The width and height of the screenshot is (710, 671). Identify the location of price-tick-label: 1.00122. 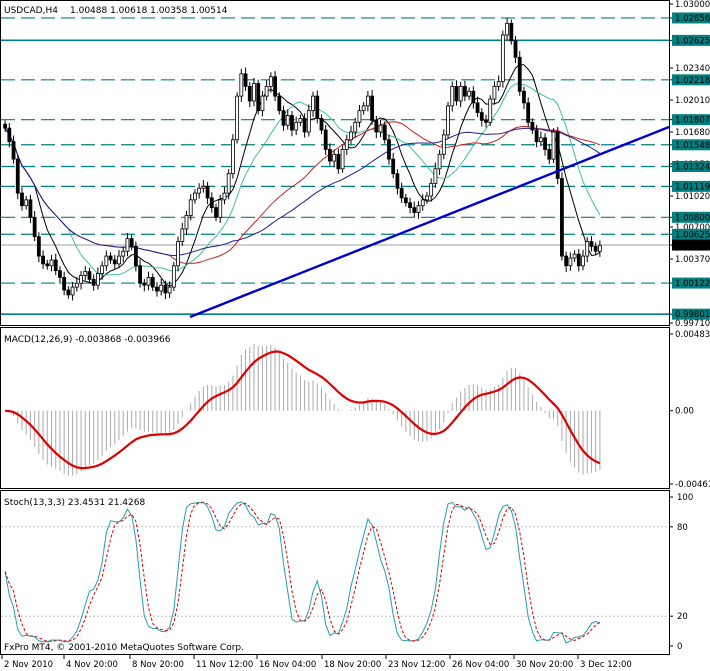
(692, 284).